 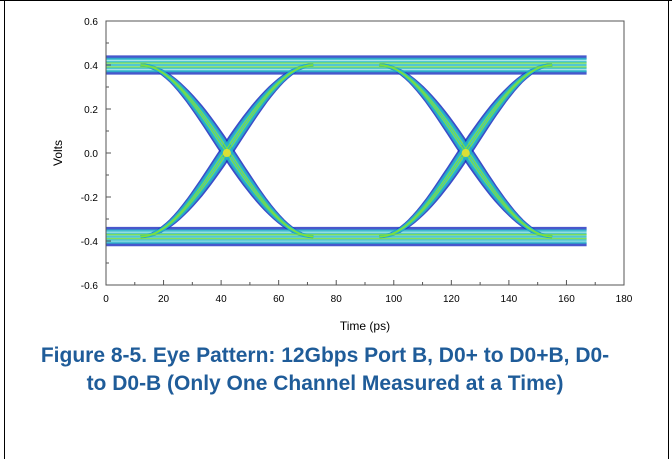 I want to click on x-tick-label: 20, so click(x=164, y=299).